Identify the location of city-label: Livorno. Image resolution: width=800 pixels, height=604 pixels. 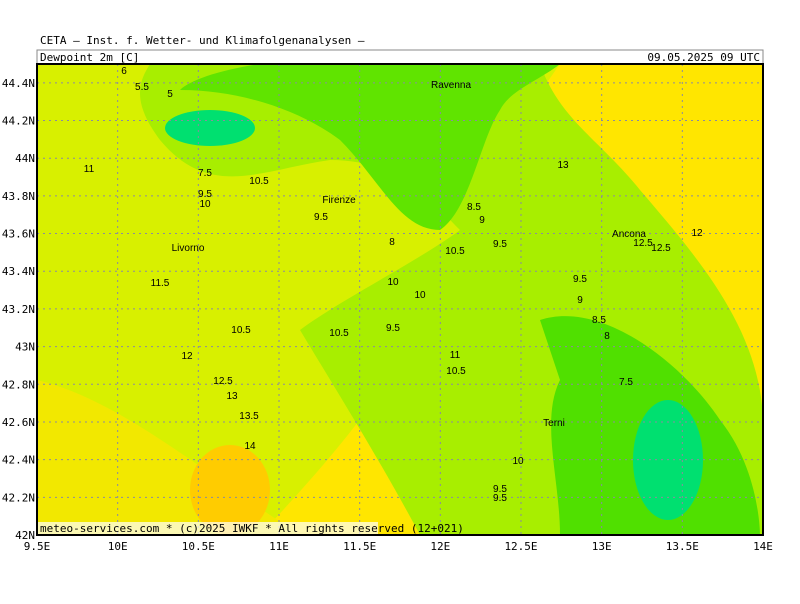
(188, 248).